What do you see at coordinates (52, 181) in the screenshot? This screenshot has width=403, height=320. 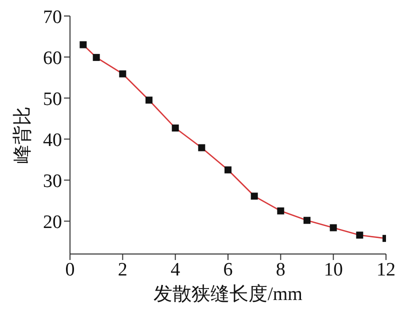 I see `y-tick-label: 30` at bounding box center [52, 181].